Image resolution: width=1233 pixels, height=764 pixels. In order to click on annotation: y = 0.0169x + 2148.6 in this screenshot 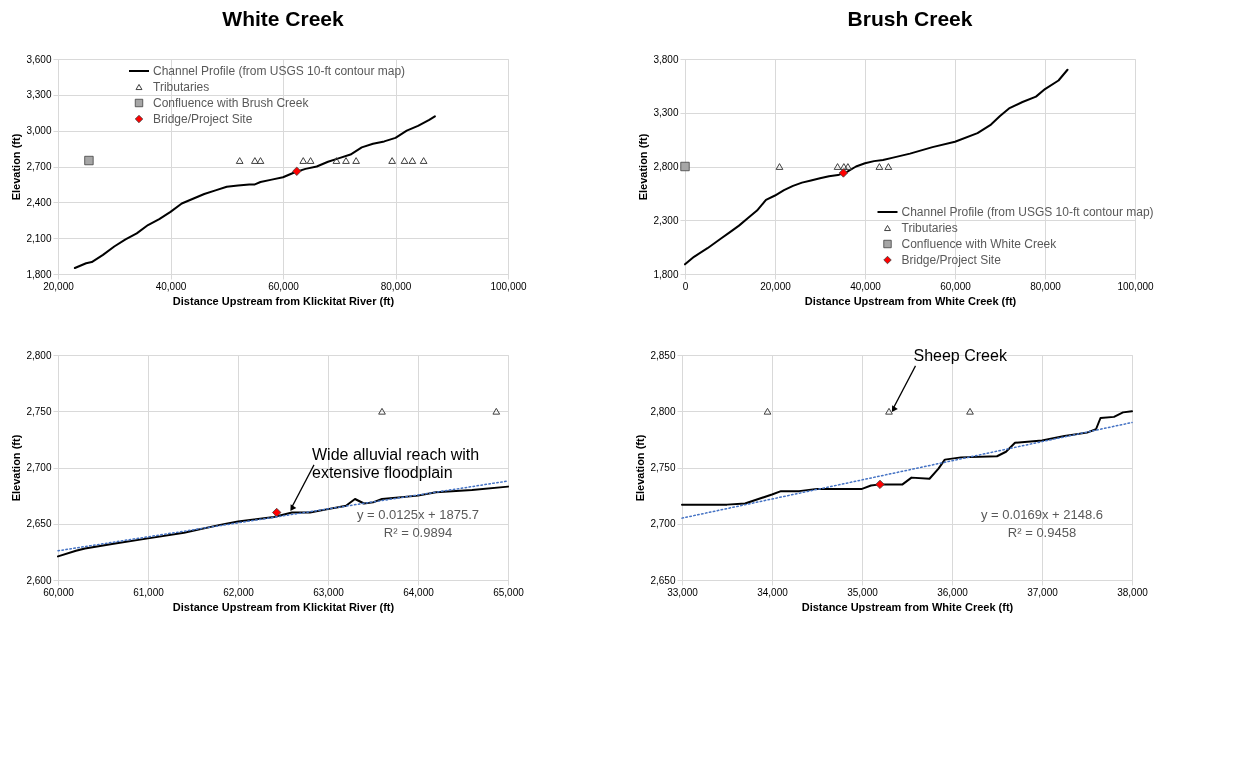, I will do `click(1042, 514)`.